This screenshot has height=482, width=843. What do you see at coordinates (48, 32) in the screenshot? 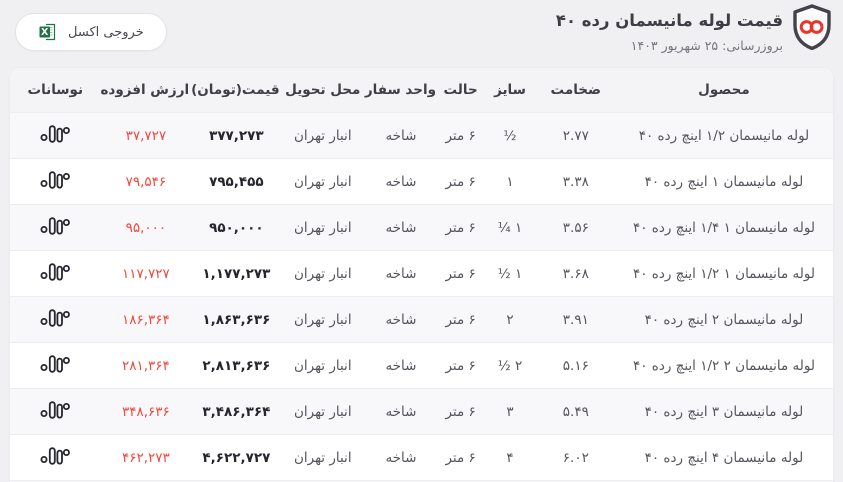
I see `excel-file-icon: X` at bounding box center [48, 32].